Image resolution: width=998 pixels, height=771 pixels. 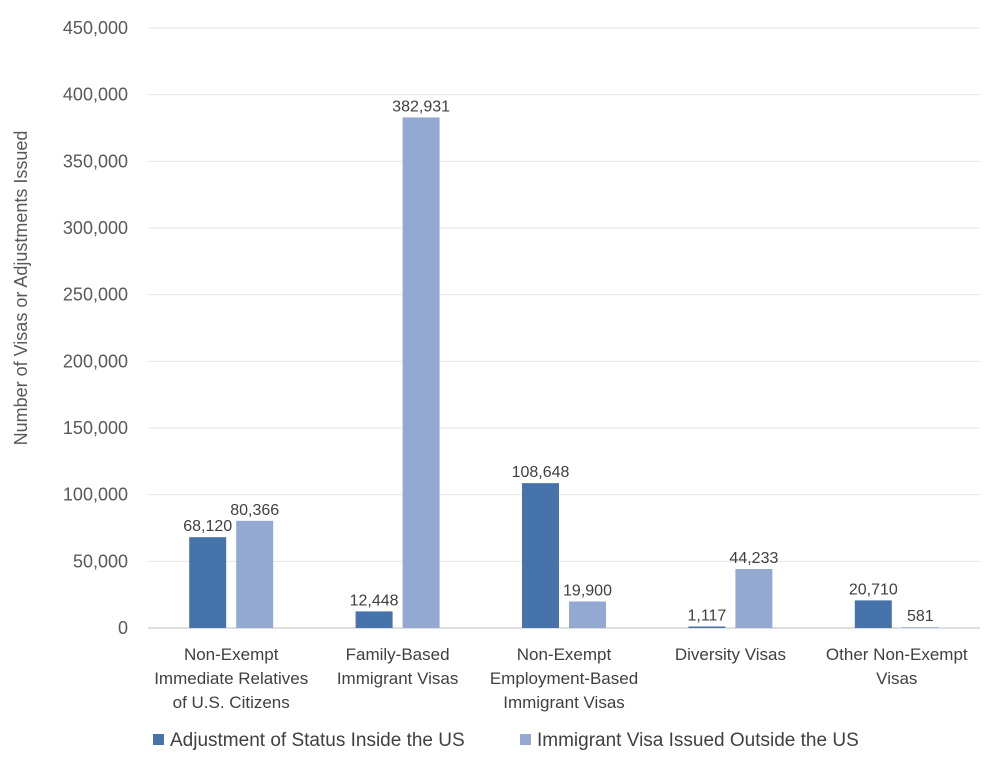 What do you see at coordinates (95, 228) in the screenshot?
I see `y-tick-label: 300,000` at bounding box center [95, 228].